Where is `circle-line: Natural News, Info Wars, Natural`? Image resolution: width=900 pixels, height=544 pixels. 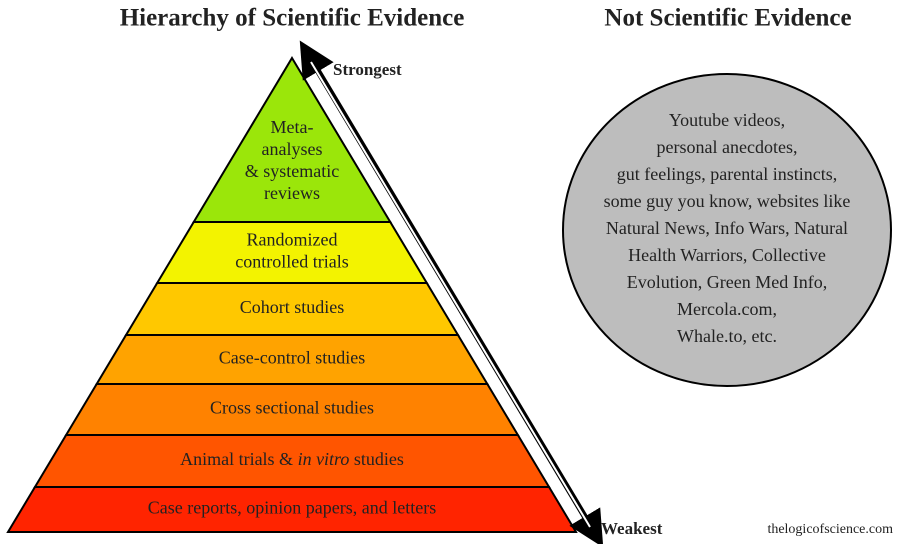
circle-line: Natural News, Info Wars, Natural is located at coordinates (727, 228).